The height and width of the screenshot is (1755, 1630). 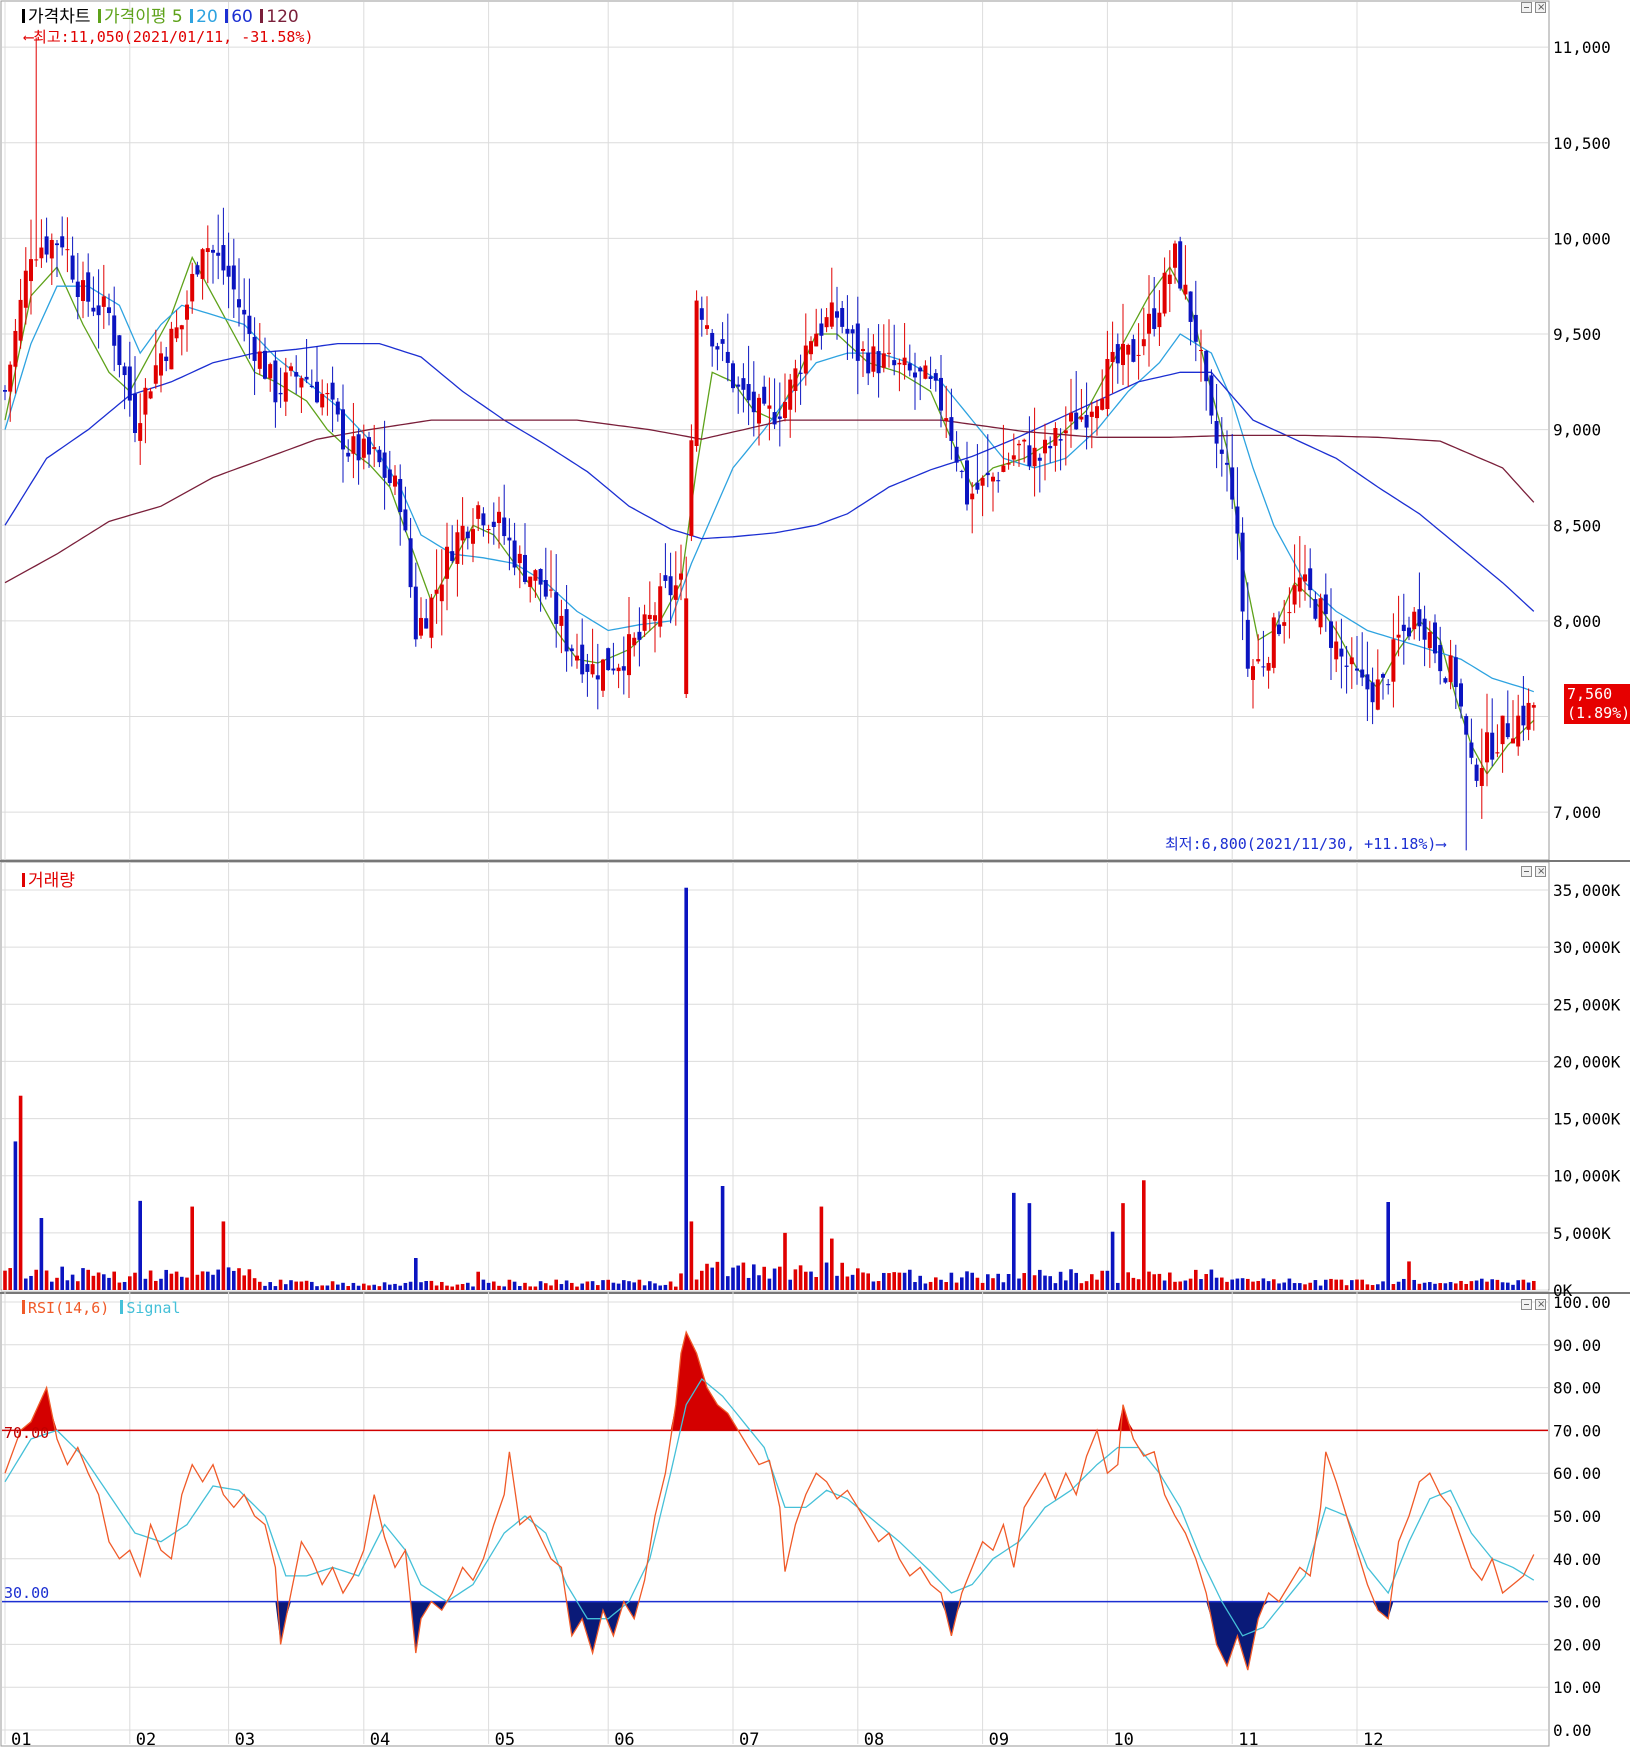 I want to click on rsi-tick-label: 30.00, so click(x=1577, y=1602).